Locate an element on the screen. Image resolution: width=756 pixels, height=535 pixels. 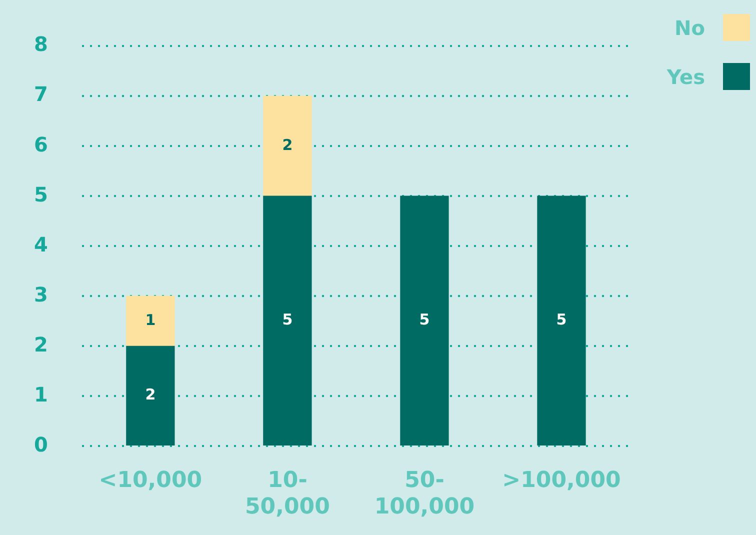
y-tick-label: 5 is located at coordinates (41, 194).